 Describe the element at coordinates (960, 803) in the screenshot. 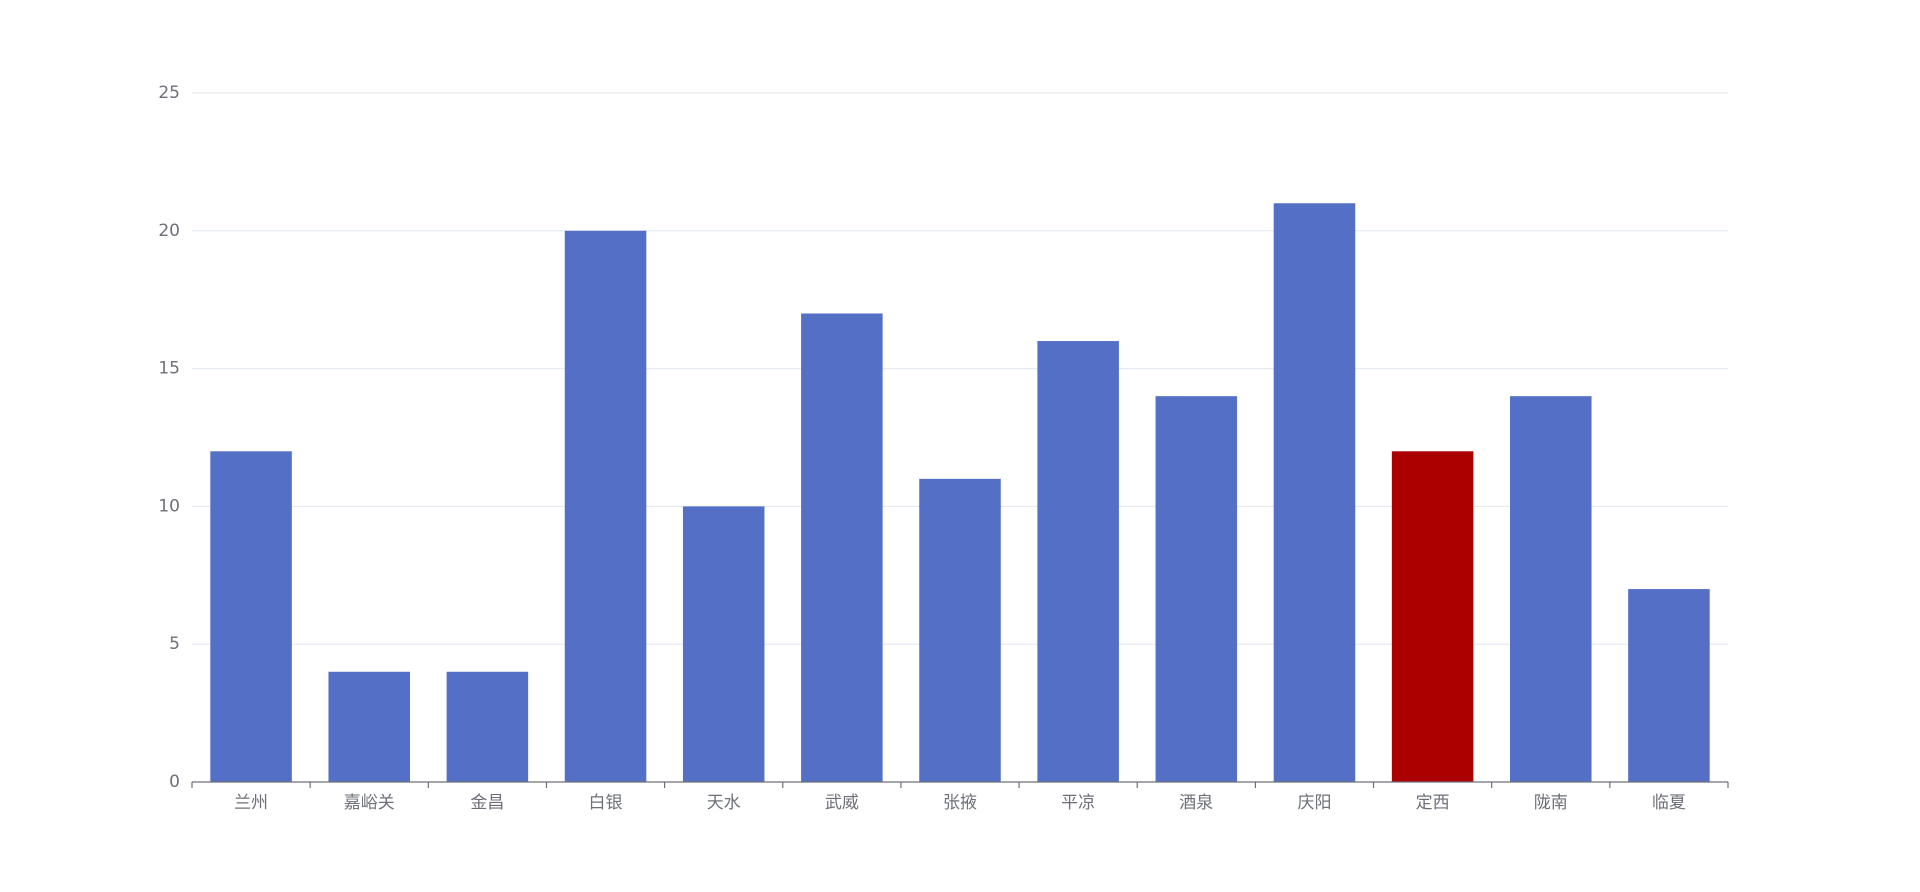

I see `x-tick-label: 张掖` at that location.